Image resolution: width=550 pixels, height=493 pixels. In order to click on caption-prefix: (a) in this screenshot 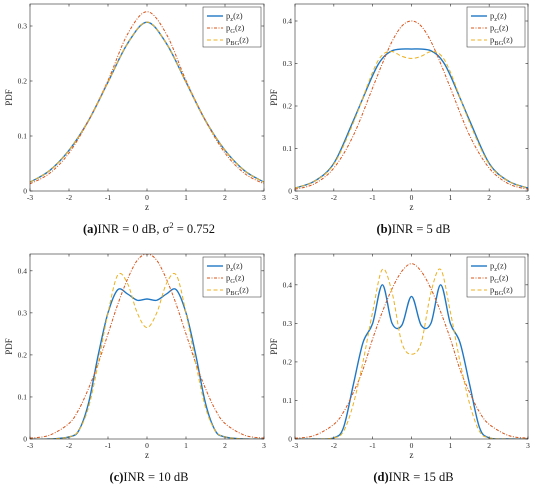, I will do `click(90, 229)`.